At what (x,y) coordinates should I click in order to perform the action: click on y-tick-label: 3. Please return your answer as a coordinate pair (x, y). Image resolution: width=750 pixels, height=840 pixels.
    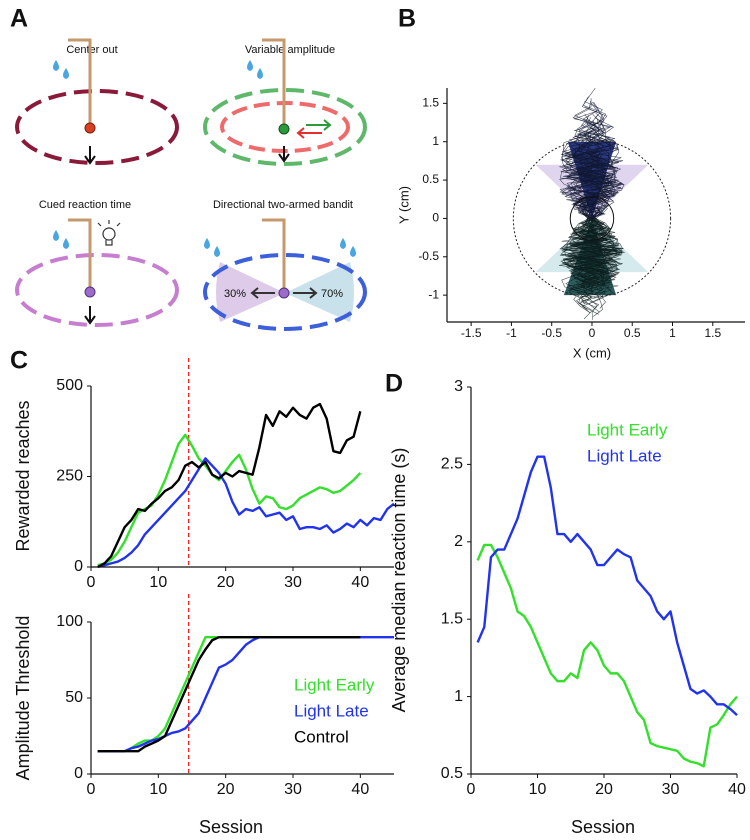
    Looking at the image, I should click on (458, 386).